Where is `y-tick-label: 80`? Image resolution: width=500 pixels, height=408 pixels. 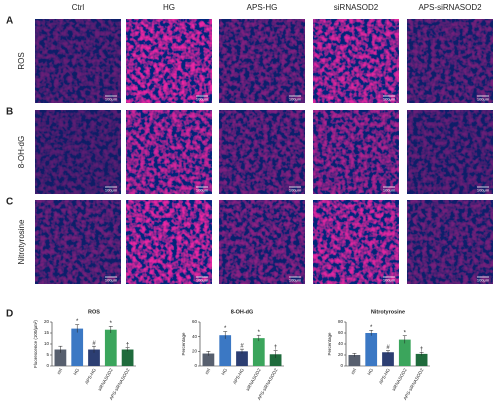 y-tick-label: 80 is located at coordinates (341, 321).